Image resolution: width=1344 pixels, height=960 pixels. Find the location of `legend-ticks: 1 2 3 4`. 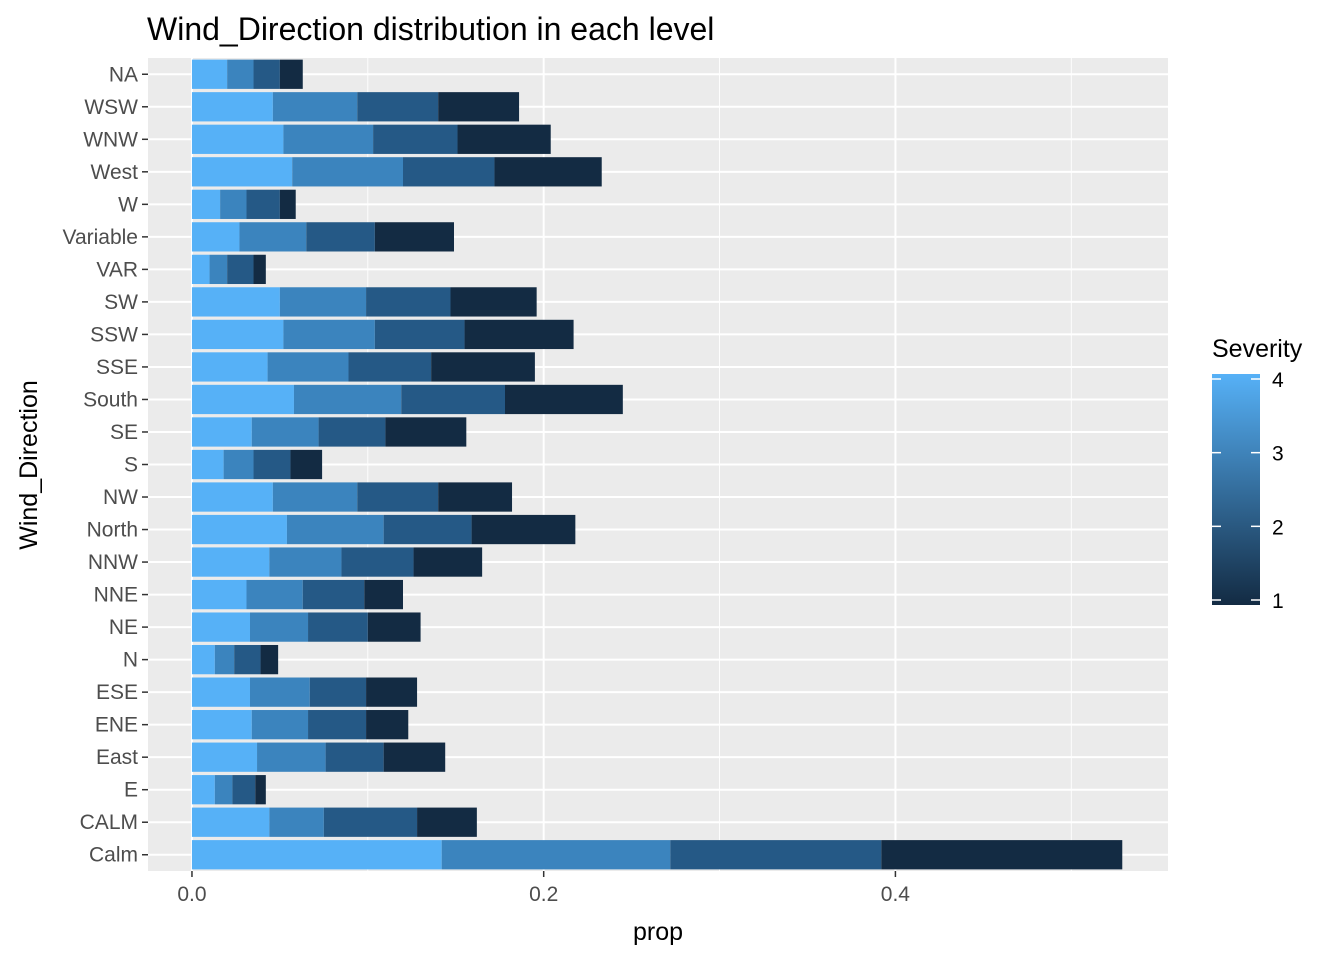

legend-ticks: 1 2 3 4 is located at coordinates (1248, 491).